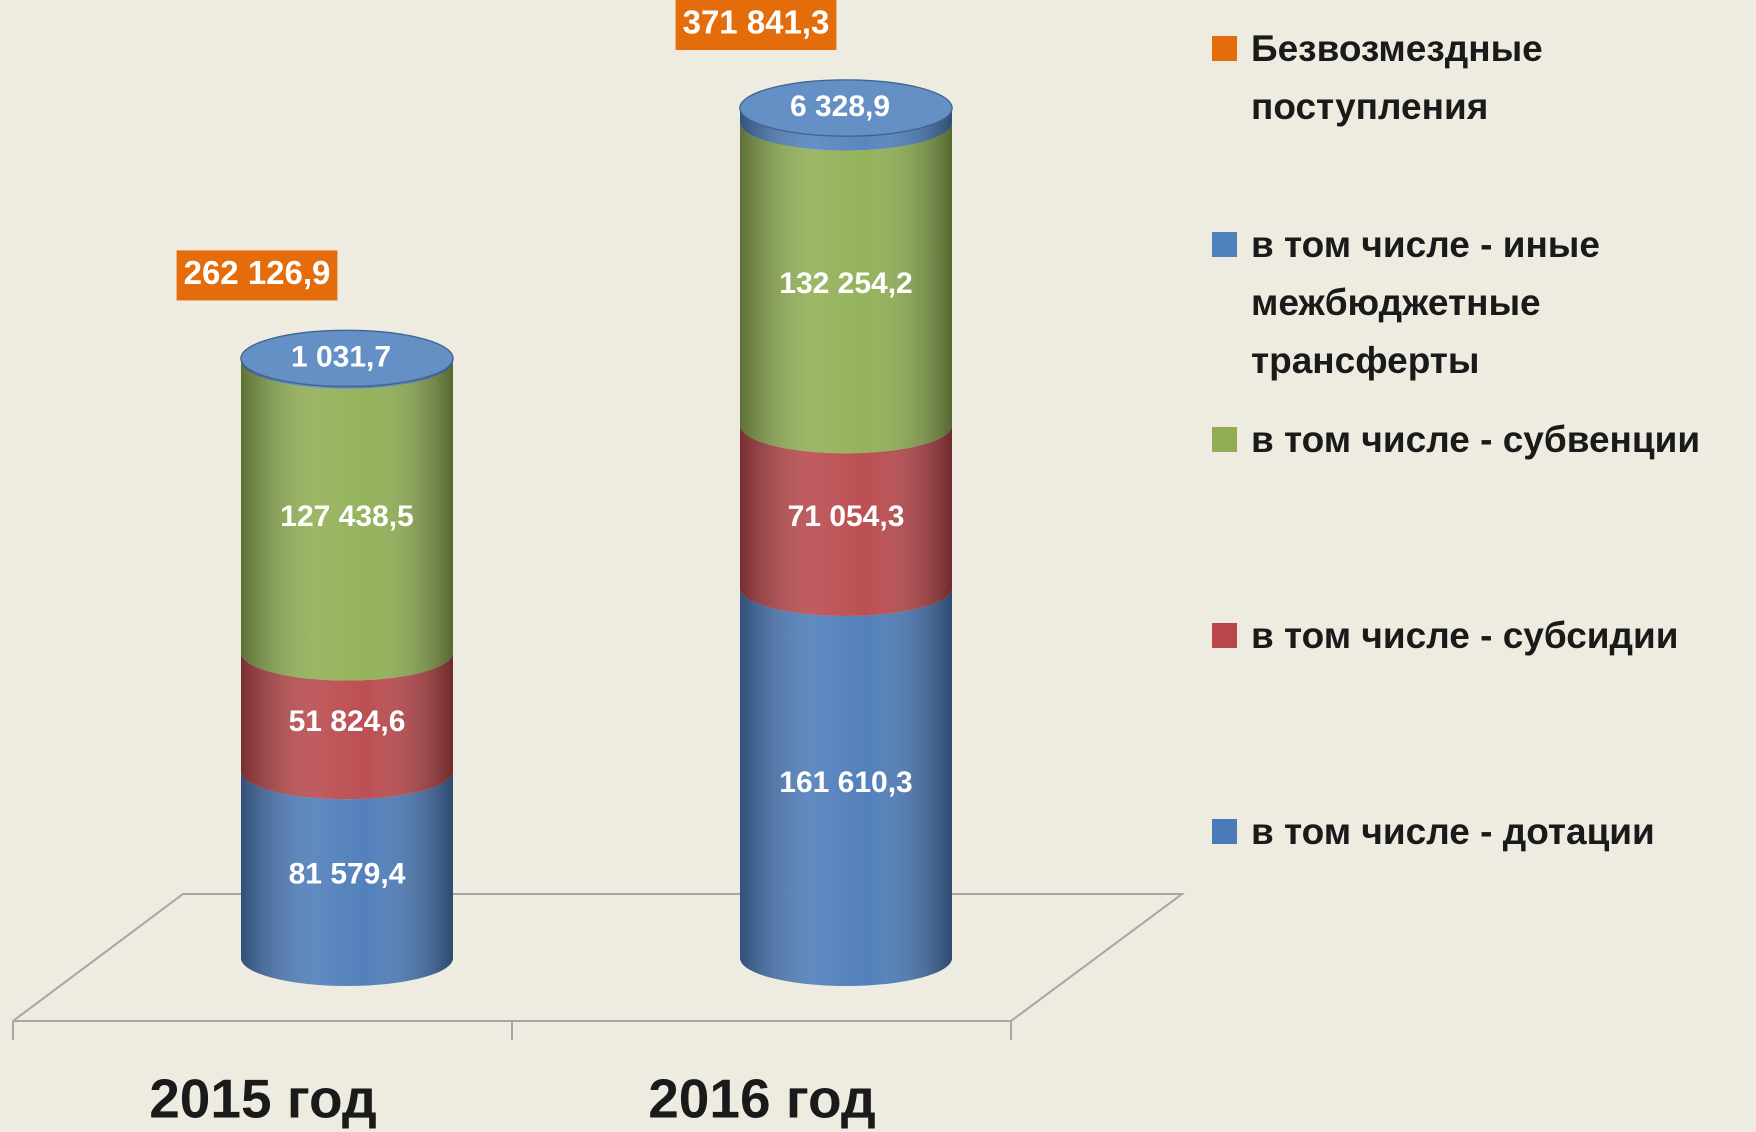 This screenshot has width=1756, height=1132. I want to click on legend-label: в том числе - субвенции, so click(1476, 439).